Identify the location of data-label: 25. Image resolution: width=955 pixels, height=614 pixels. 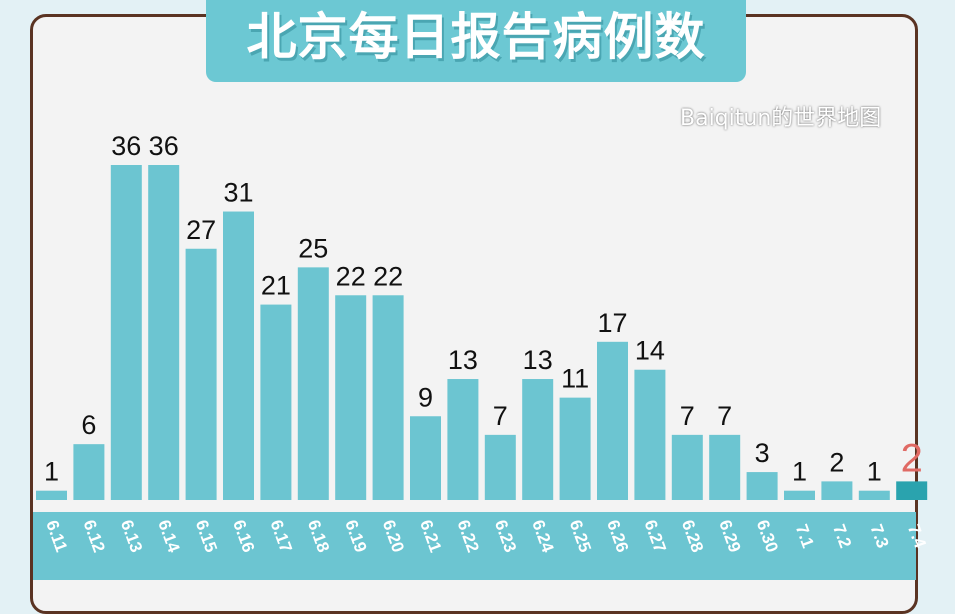
(313, 248).